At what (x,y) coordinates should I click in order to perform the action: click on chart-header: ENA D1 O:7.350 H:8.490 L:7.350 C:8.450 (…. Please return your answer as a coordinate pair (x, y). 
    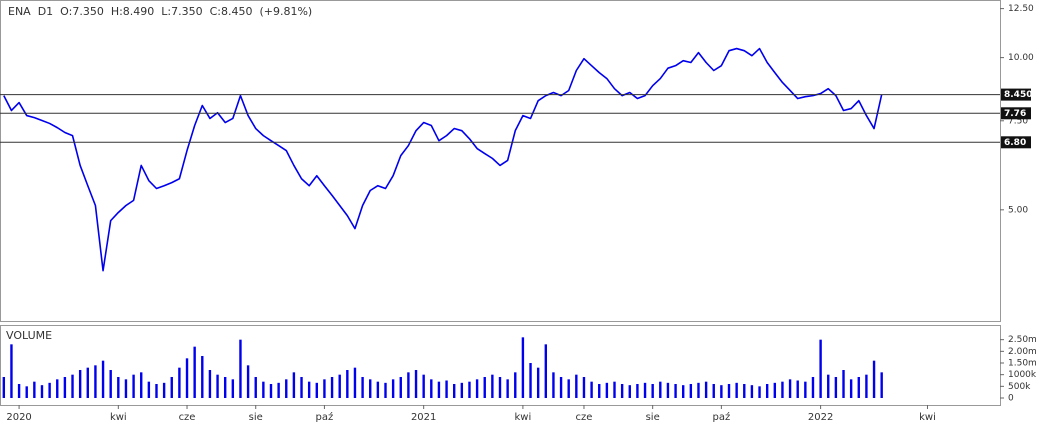
    Looking at the image, I should click on (160, 11).